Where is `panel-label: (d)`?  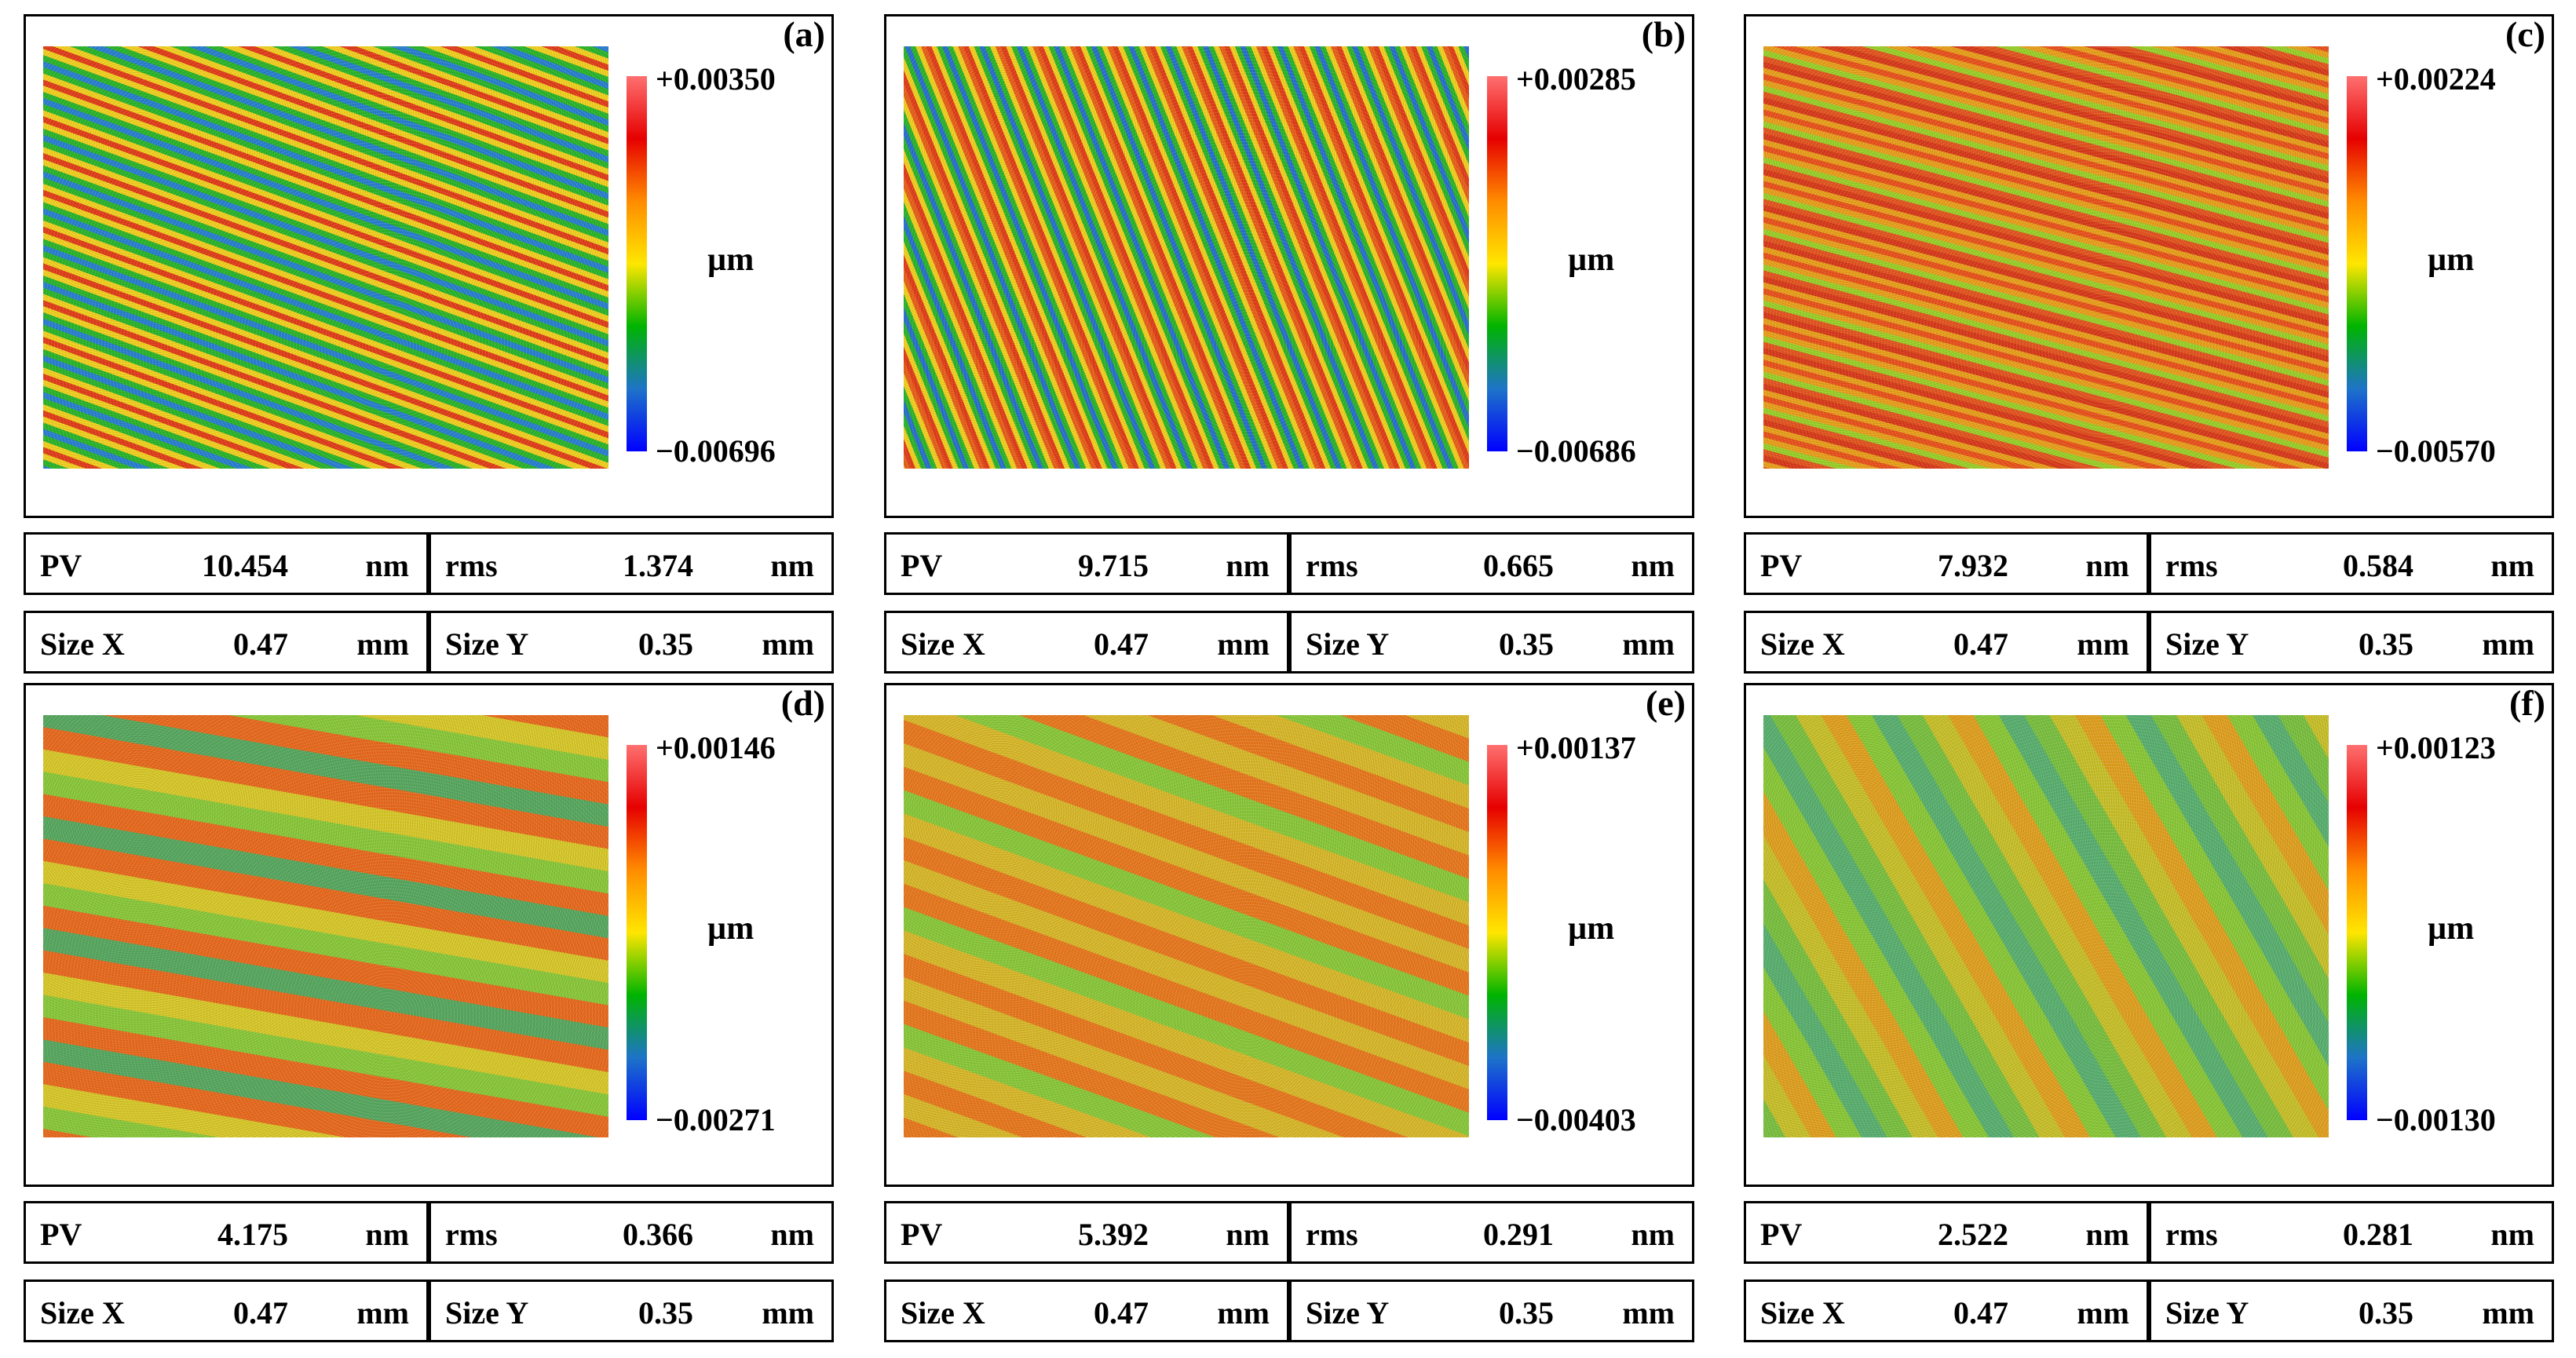 panel-label: (d) is located at coordinates (802, 703).